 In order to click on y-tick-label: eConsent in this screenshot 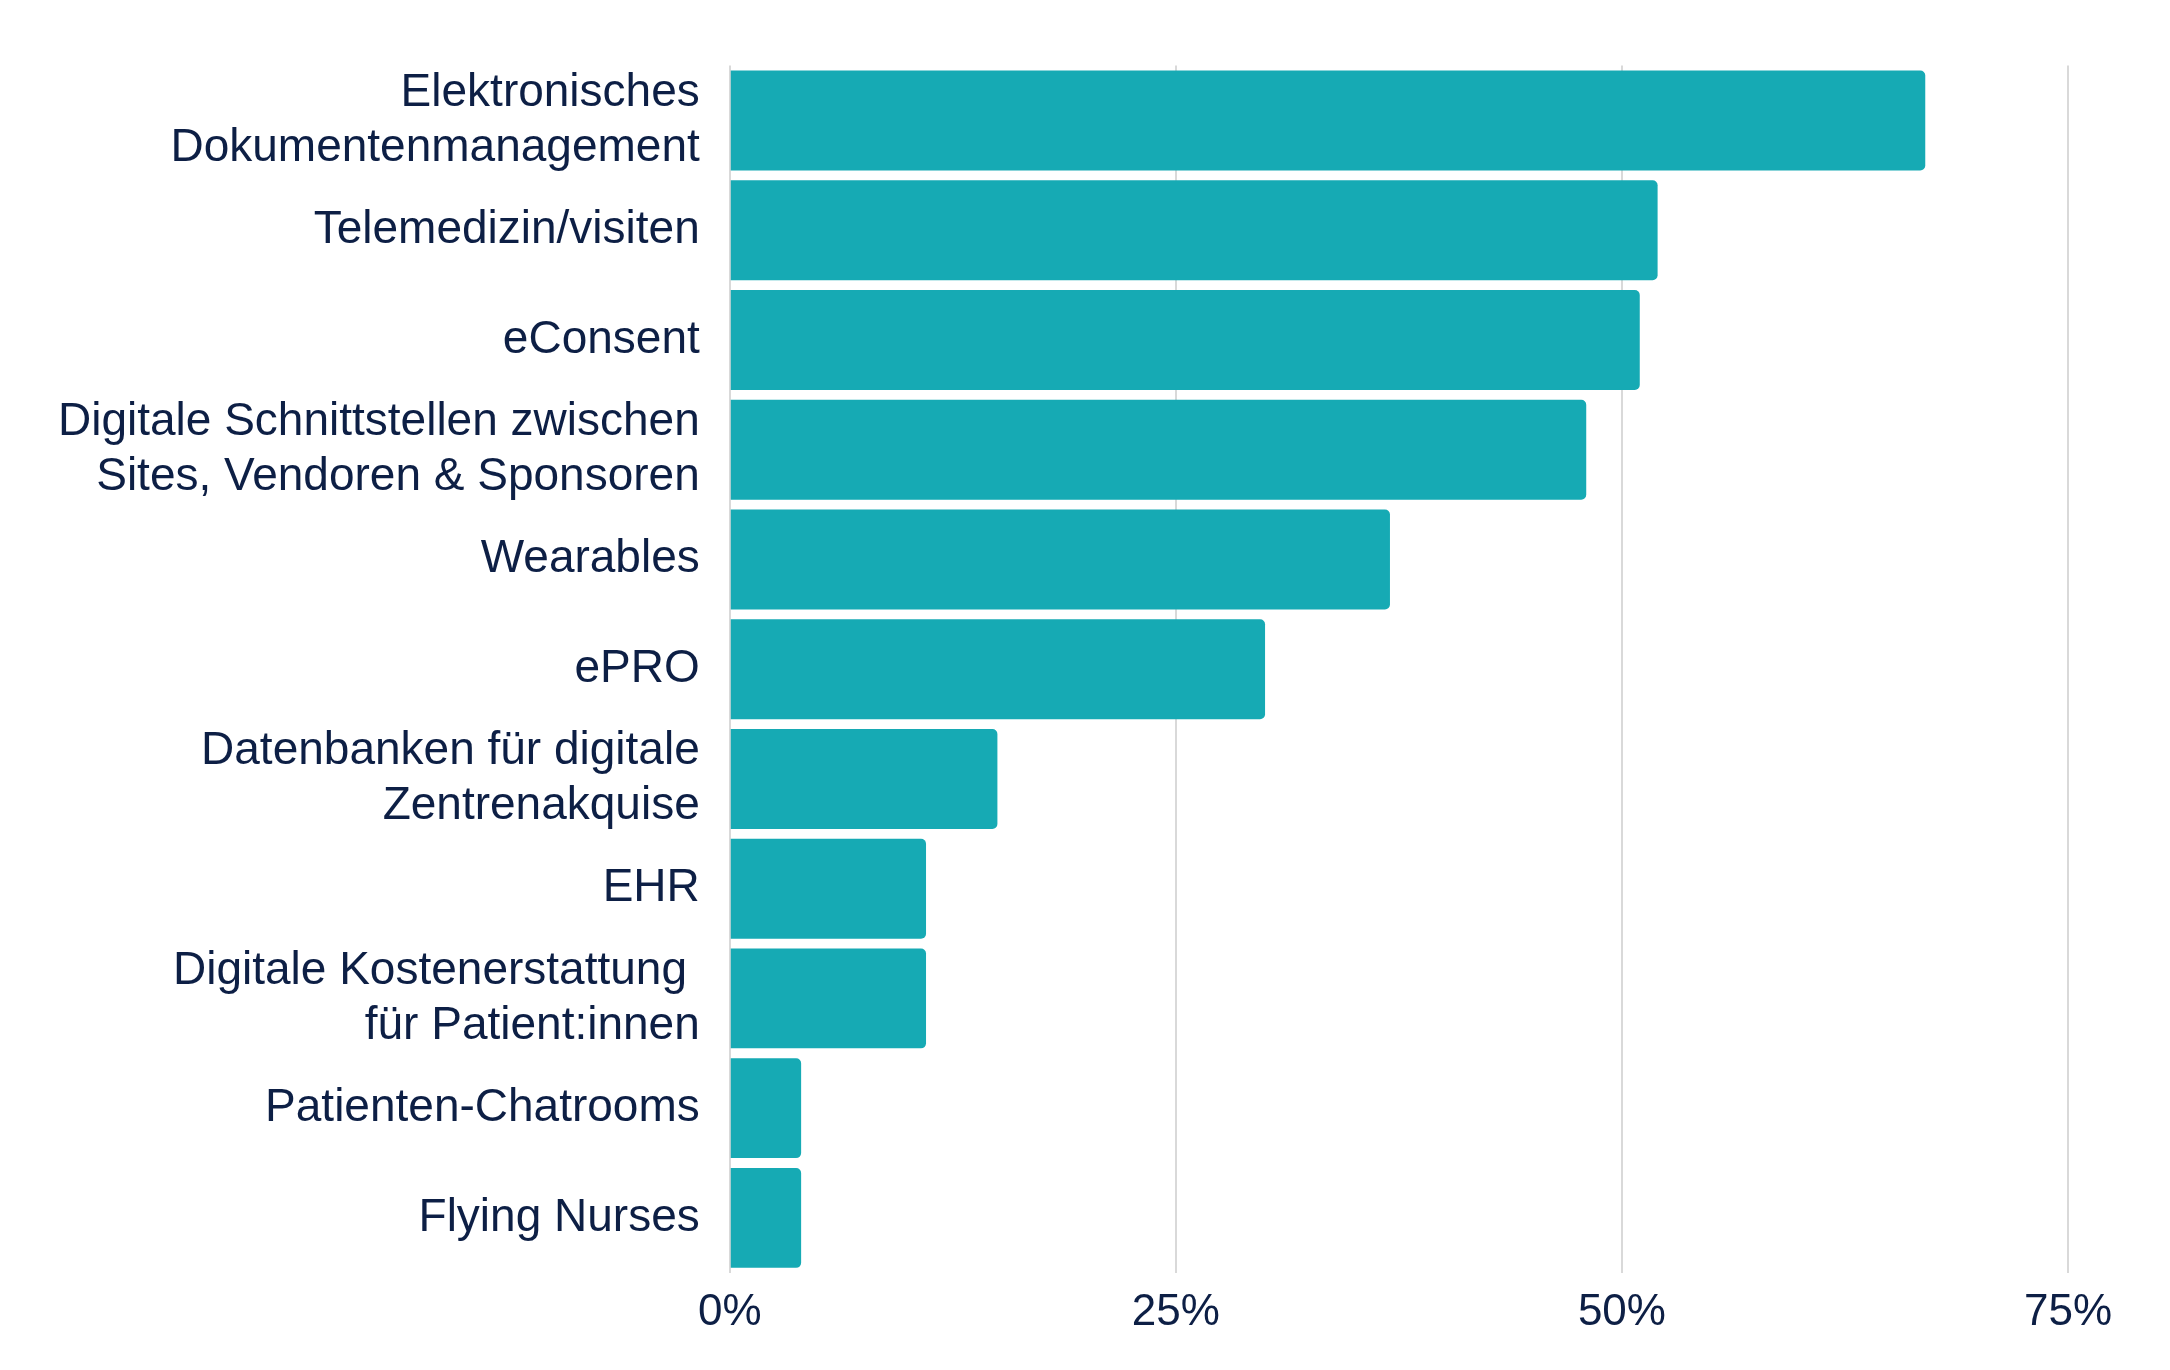, I will do `click(601, 336)`.